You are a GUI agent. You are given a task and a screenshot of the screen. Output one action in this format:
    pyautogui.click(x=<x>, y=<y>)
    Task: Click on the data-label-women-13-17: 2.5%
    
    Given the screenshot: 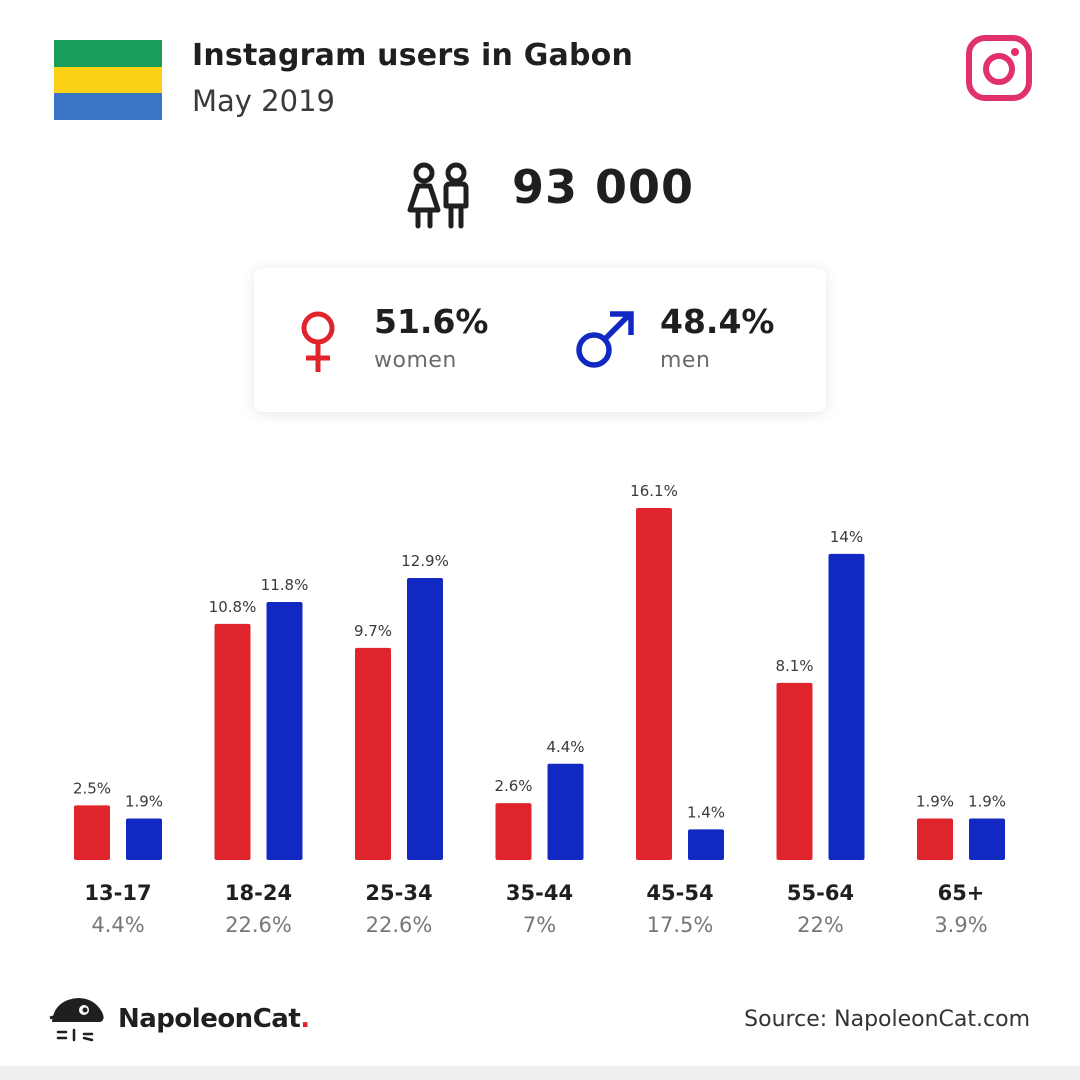 What is the action you would take?
    pyautogui.click(x=92, y=788)
    